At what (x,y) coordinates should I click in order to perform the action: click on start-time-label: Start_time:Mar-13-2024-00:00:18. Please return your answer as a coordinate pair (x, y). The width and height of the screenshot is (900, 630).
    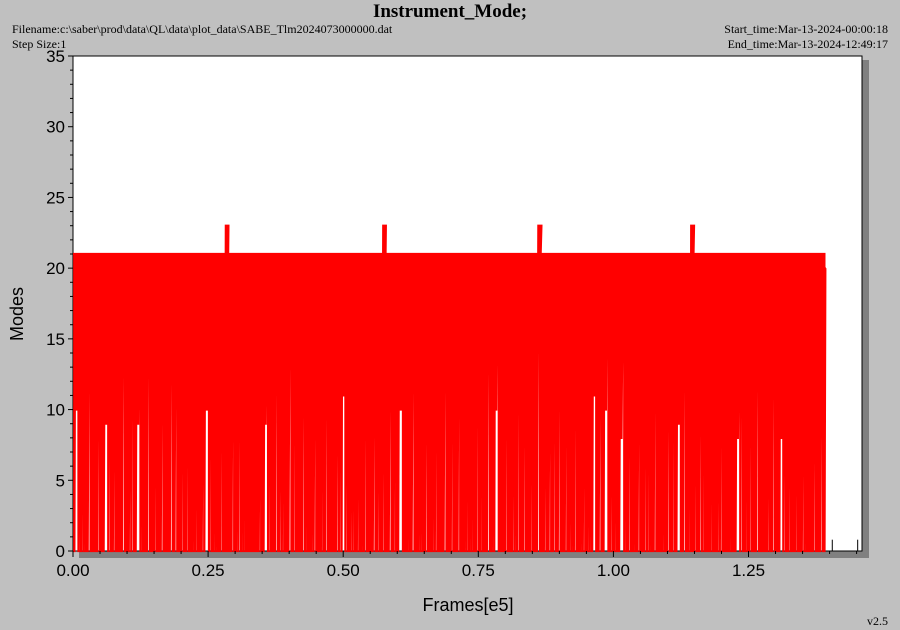
    Looking at the image, I should click on (806, 29).